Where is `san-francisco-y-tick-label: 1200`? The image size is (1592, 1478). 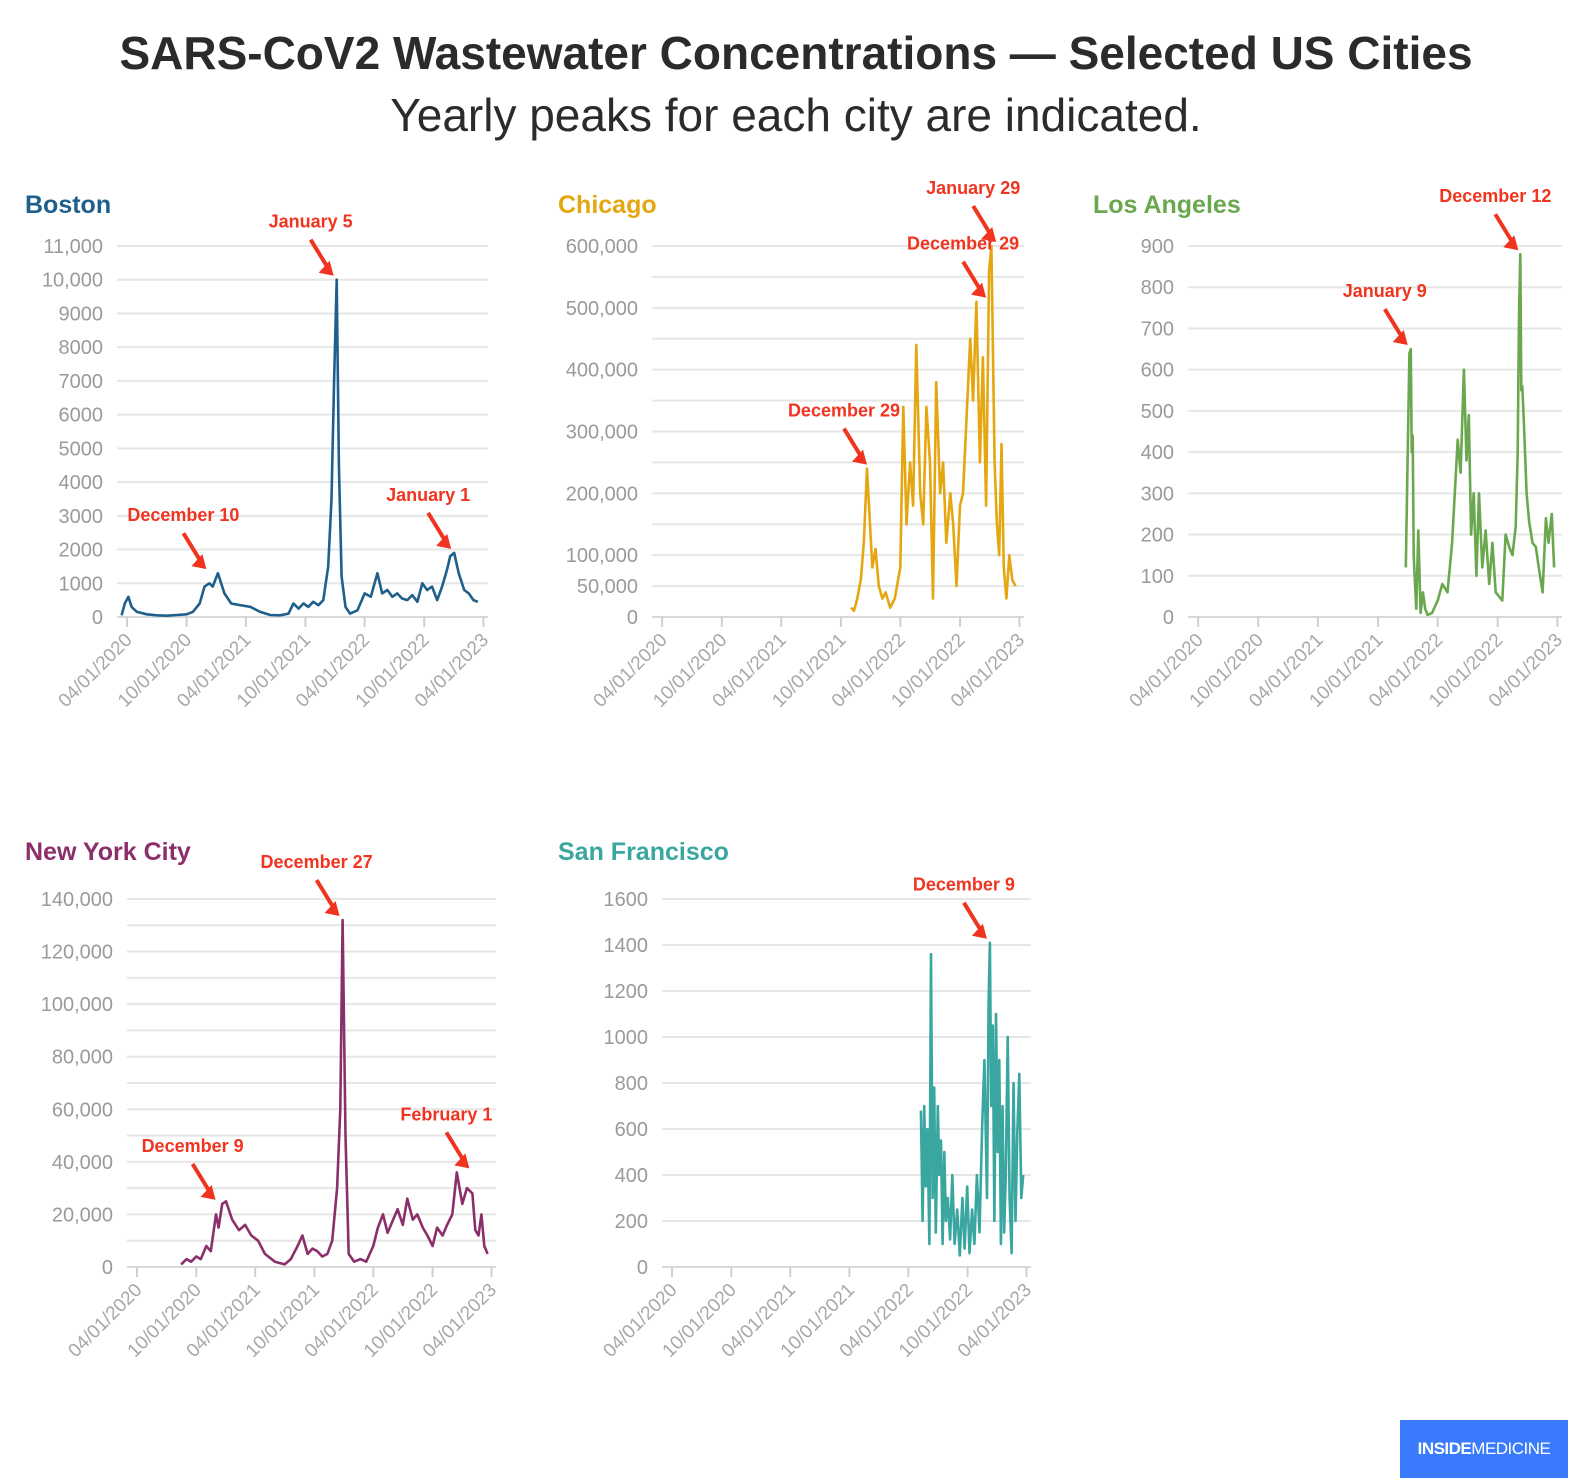 san-francisco-y-tick-label: 1200 is located at coordinates (626, 992).